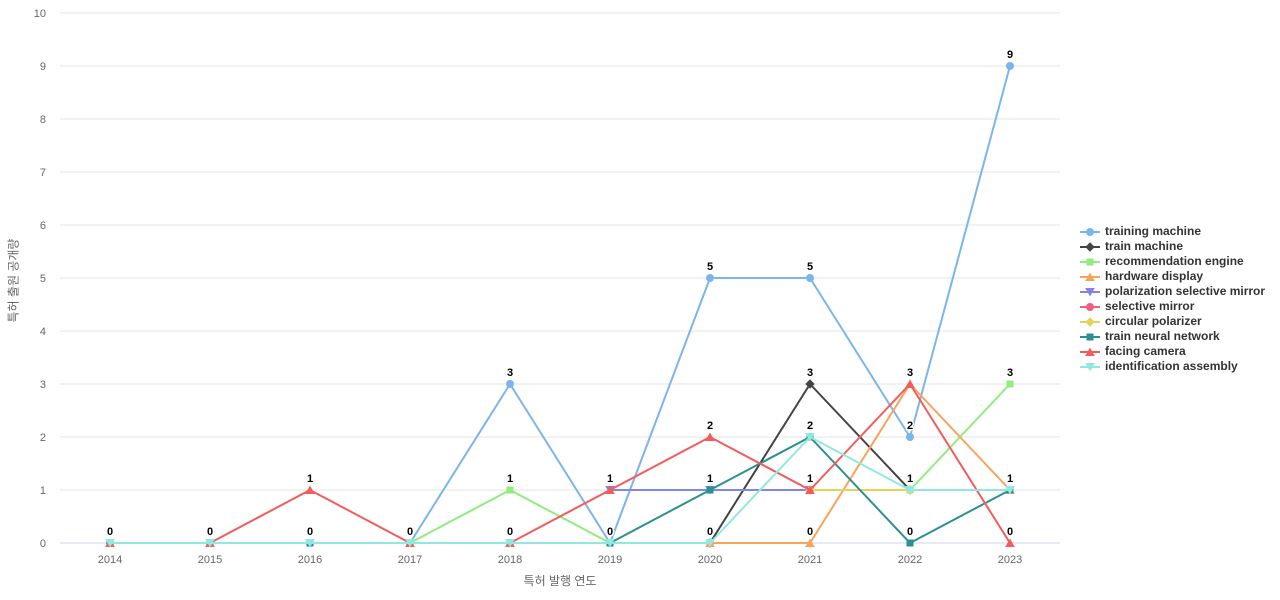 The height and width of the screenshot is (600, 1280). What do you see at coordinates (43, 385) in the screenshot?
I see `y-tick-label: 3` at bounding box center [43, 385].